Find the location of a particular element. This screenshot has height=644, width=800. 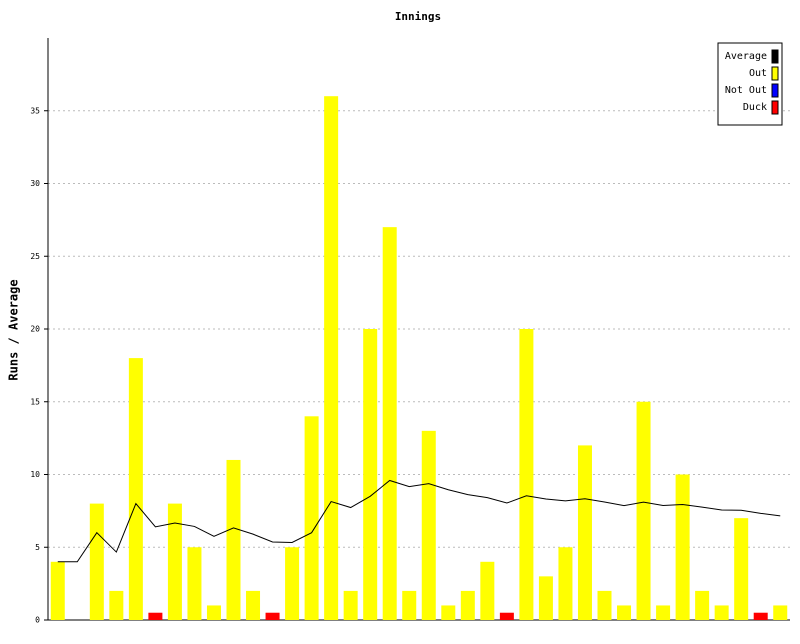

y-tick-label: 25 is located at coordinates (35, 256).